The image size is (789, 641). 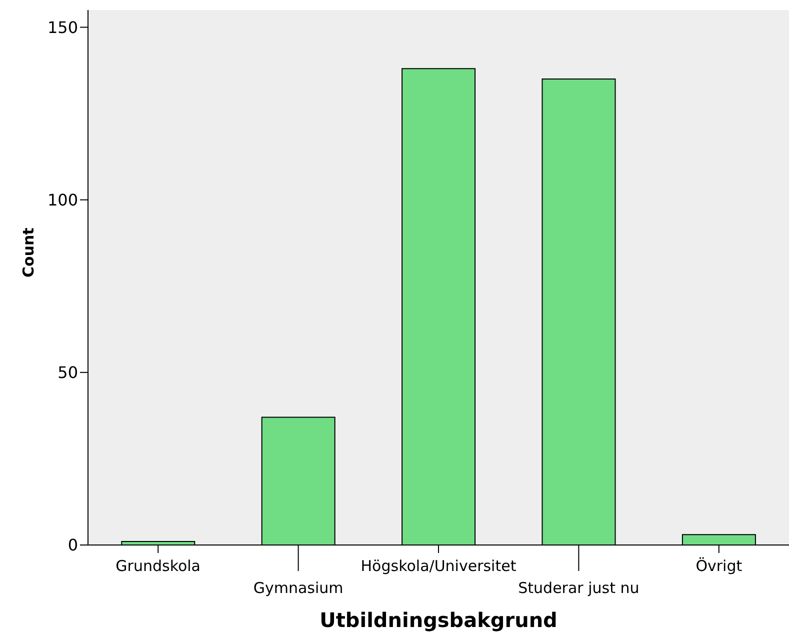 What do you see at coordinates (579, 588) in the screenshot?
I see `x-tick-label: Studerar just nu` at bounding box center [579, 588].